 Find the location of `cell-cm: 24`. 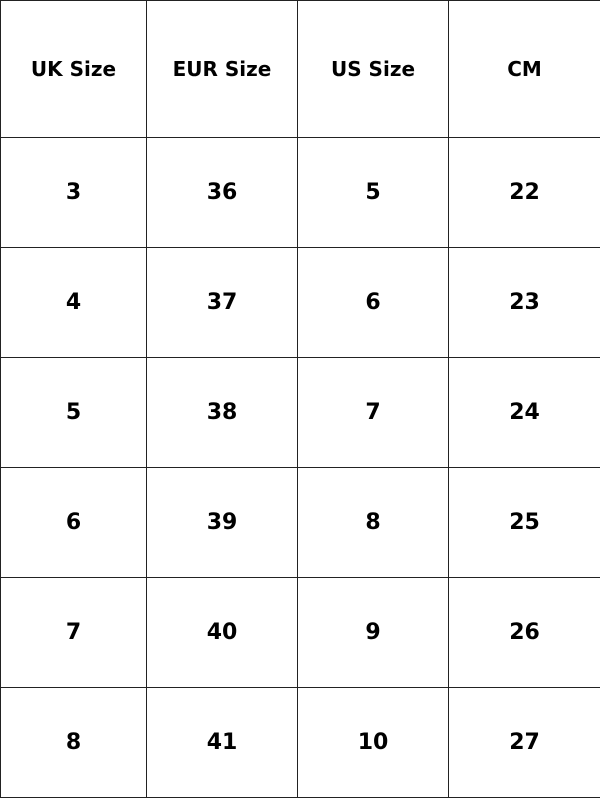

cell-cm: 24 is located at coordinates (524, 412).